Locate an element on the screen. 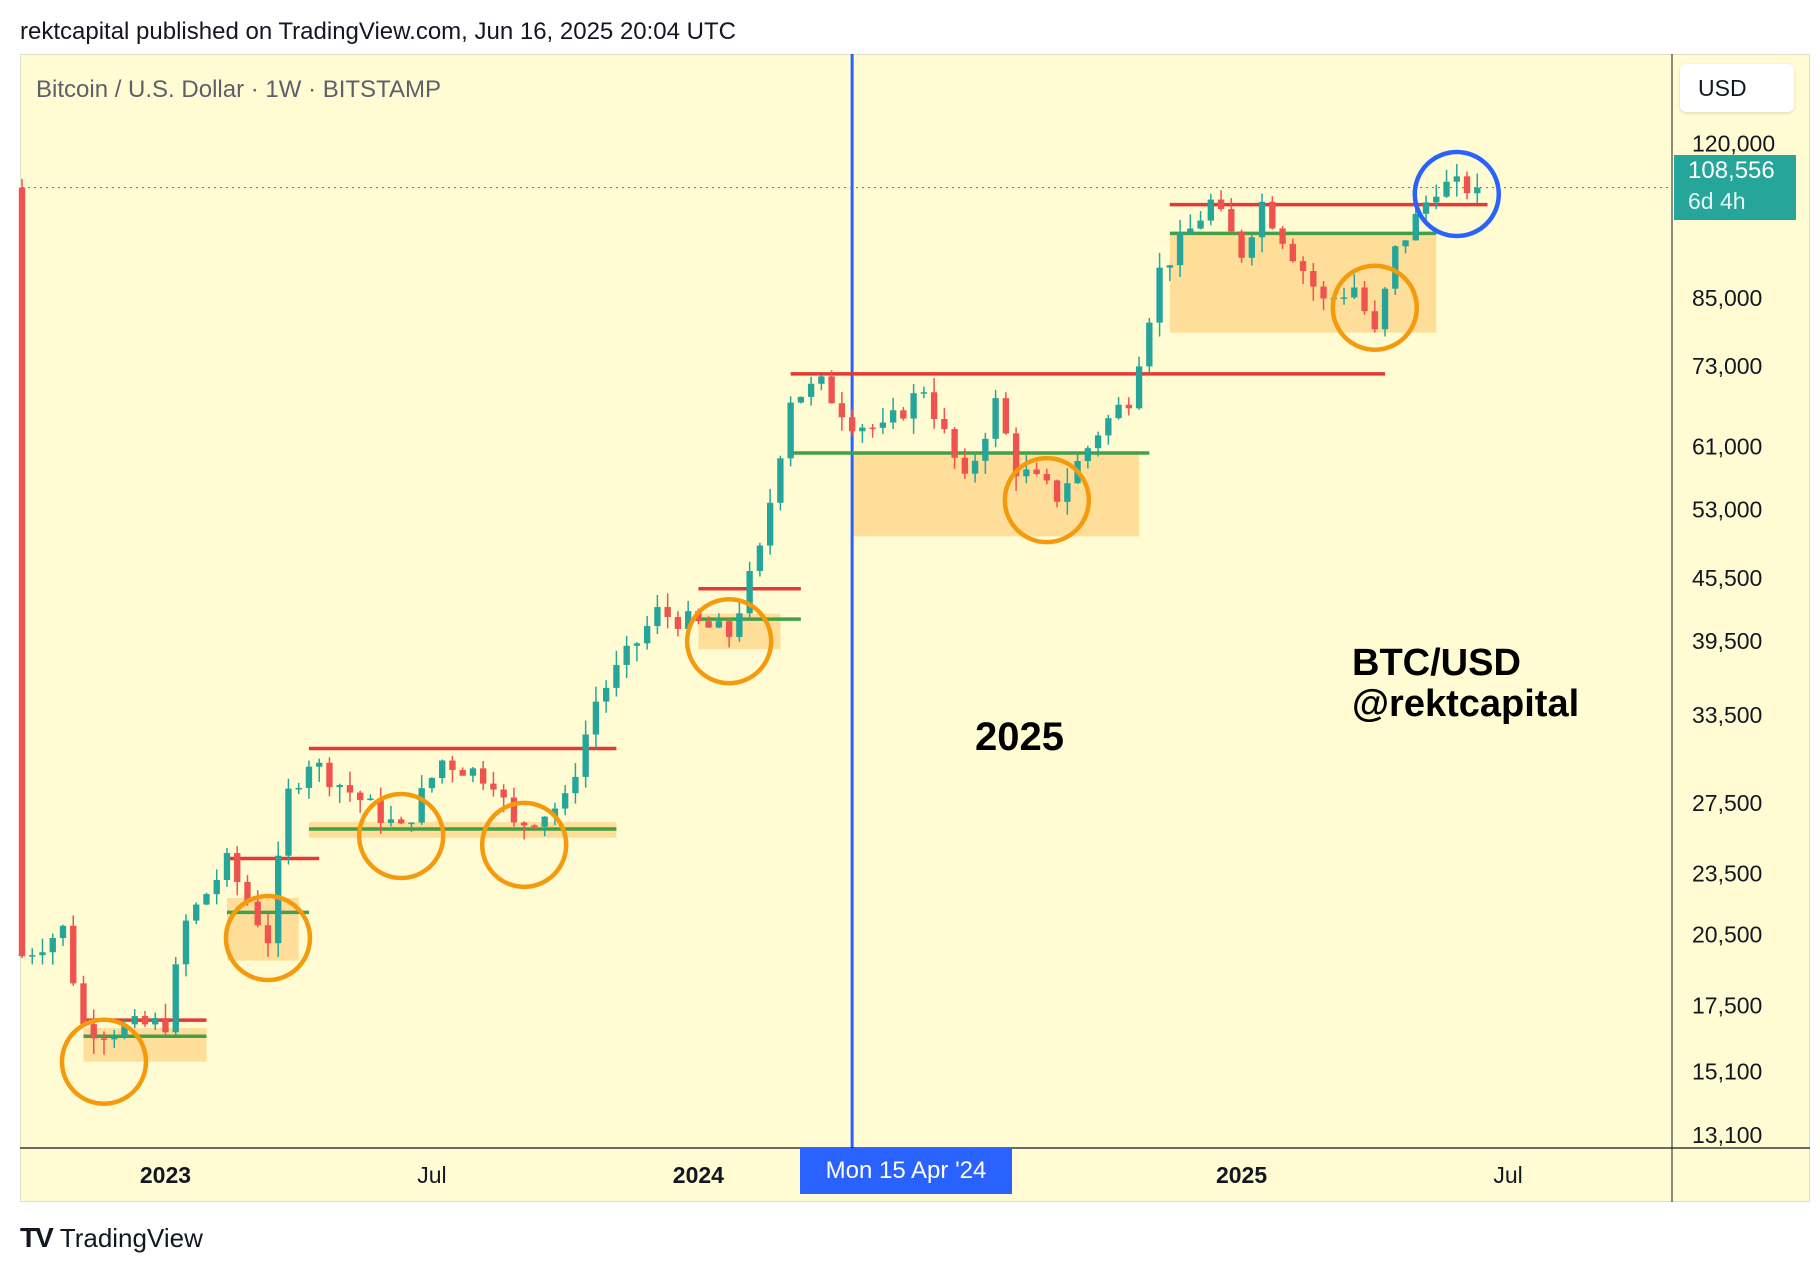  y-tick-label-4: 53,000 is located at coordinates (1727, 509).